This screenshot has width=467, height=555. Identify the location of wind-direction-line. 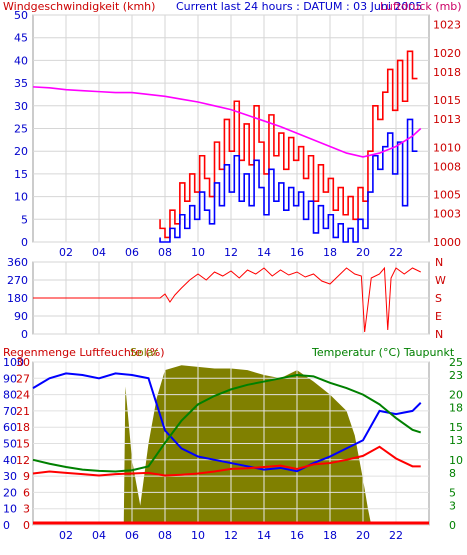
(227, 299).